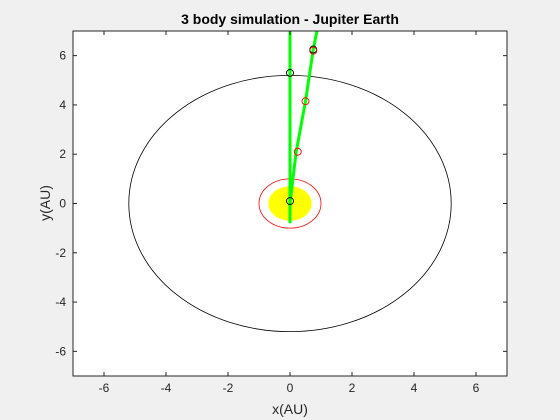 The image size is (560, 420). What do you see at coordinates (414, 388) in the screenshot?
I see `x-tick-label: 4` at bounding box center [414, 388].